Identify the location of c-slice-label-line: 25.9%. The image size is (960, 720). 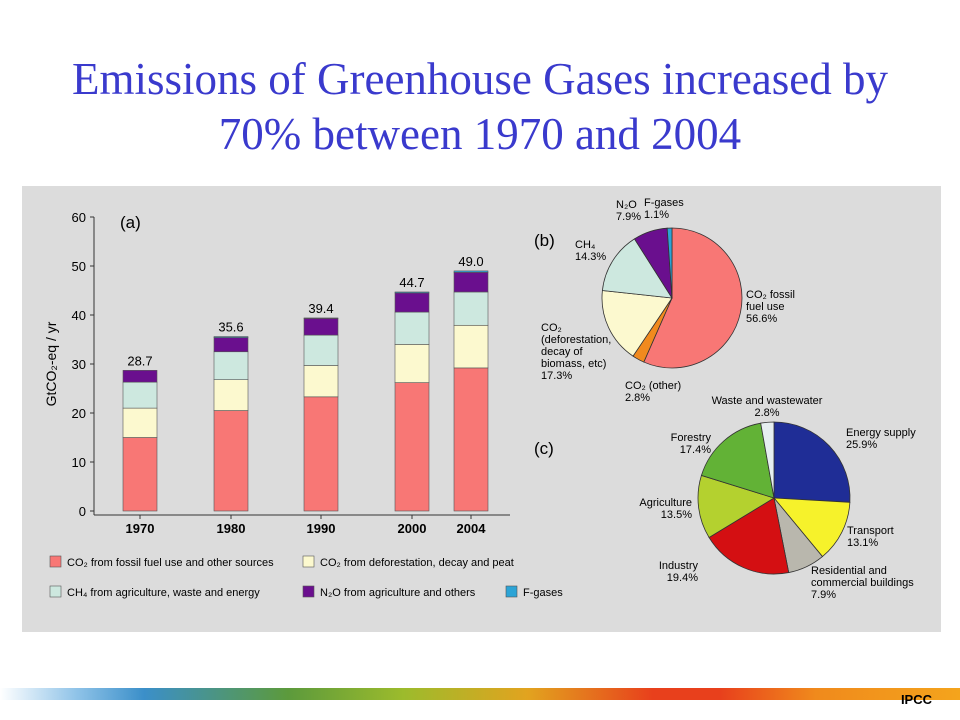
(861, 445).